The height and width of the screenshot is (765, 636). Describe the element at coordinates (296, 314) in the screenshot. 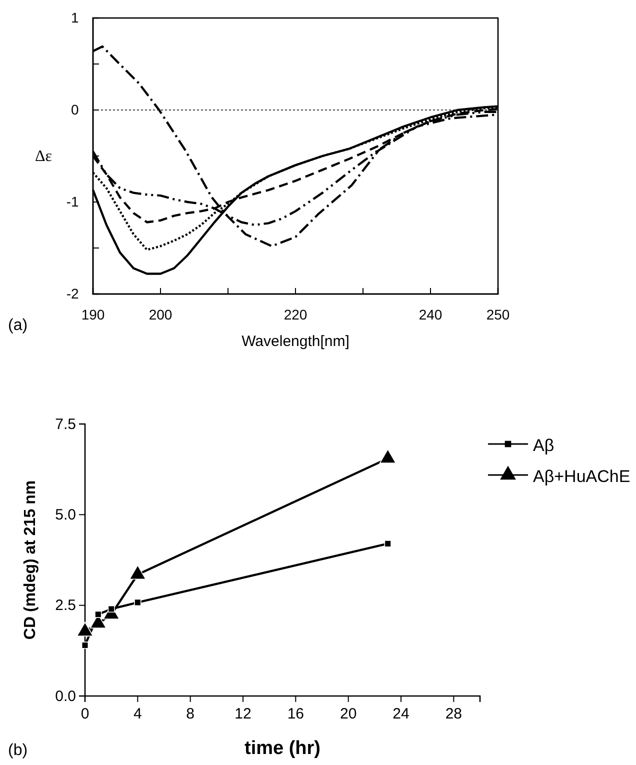

I see `x-tick-label: 220` at that location.